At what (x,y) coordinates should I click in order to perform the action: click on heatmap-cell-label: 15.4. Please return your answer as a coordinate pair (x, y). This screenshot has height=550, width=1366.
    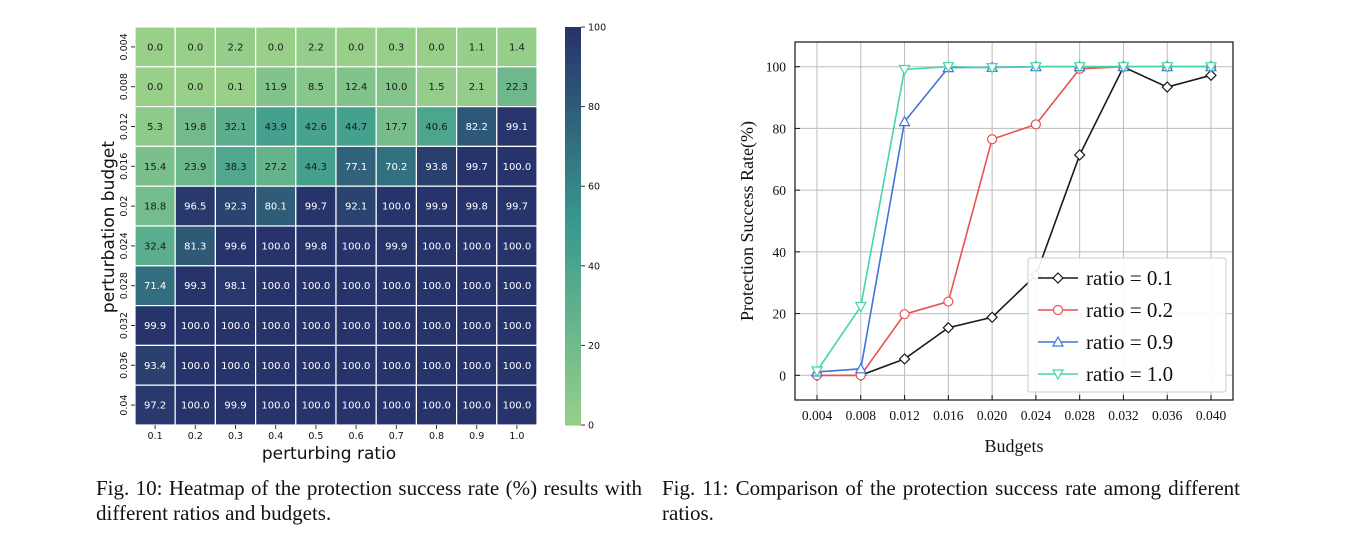
    Looking at the image, I should click on (155, 167).